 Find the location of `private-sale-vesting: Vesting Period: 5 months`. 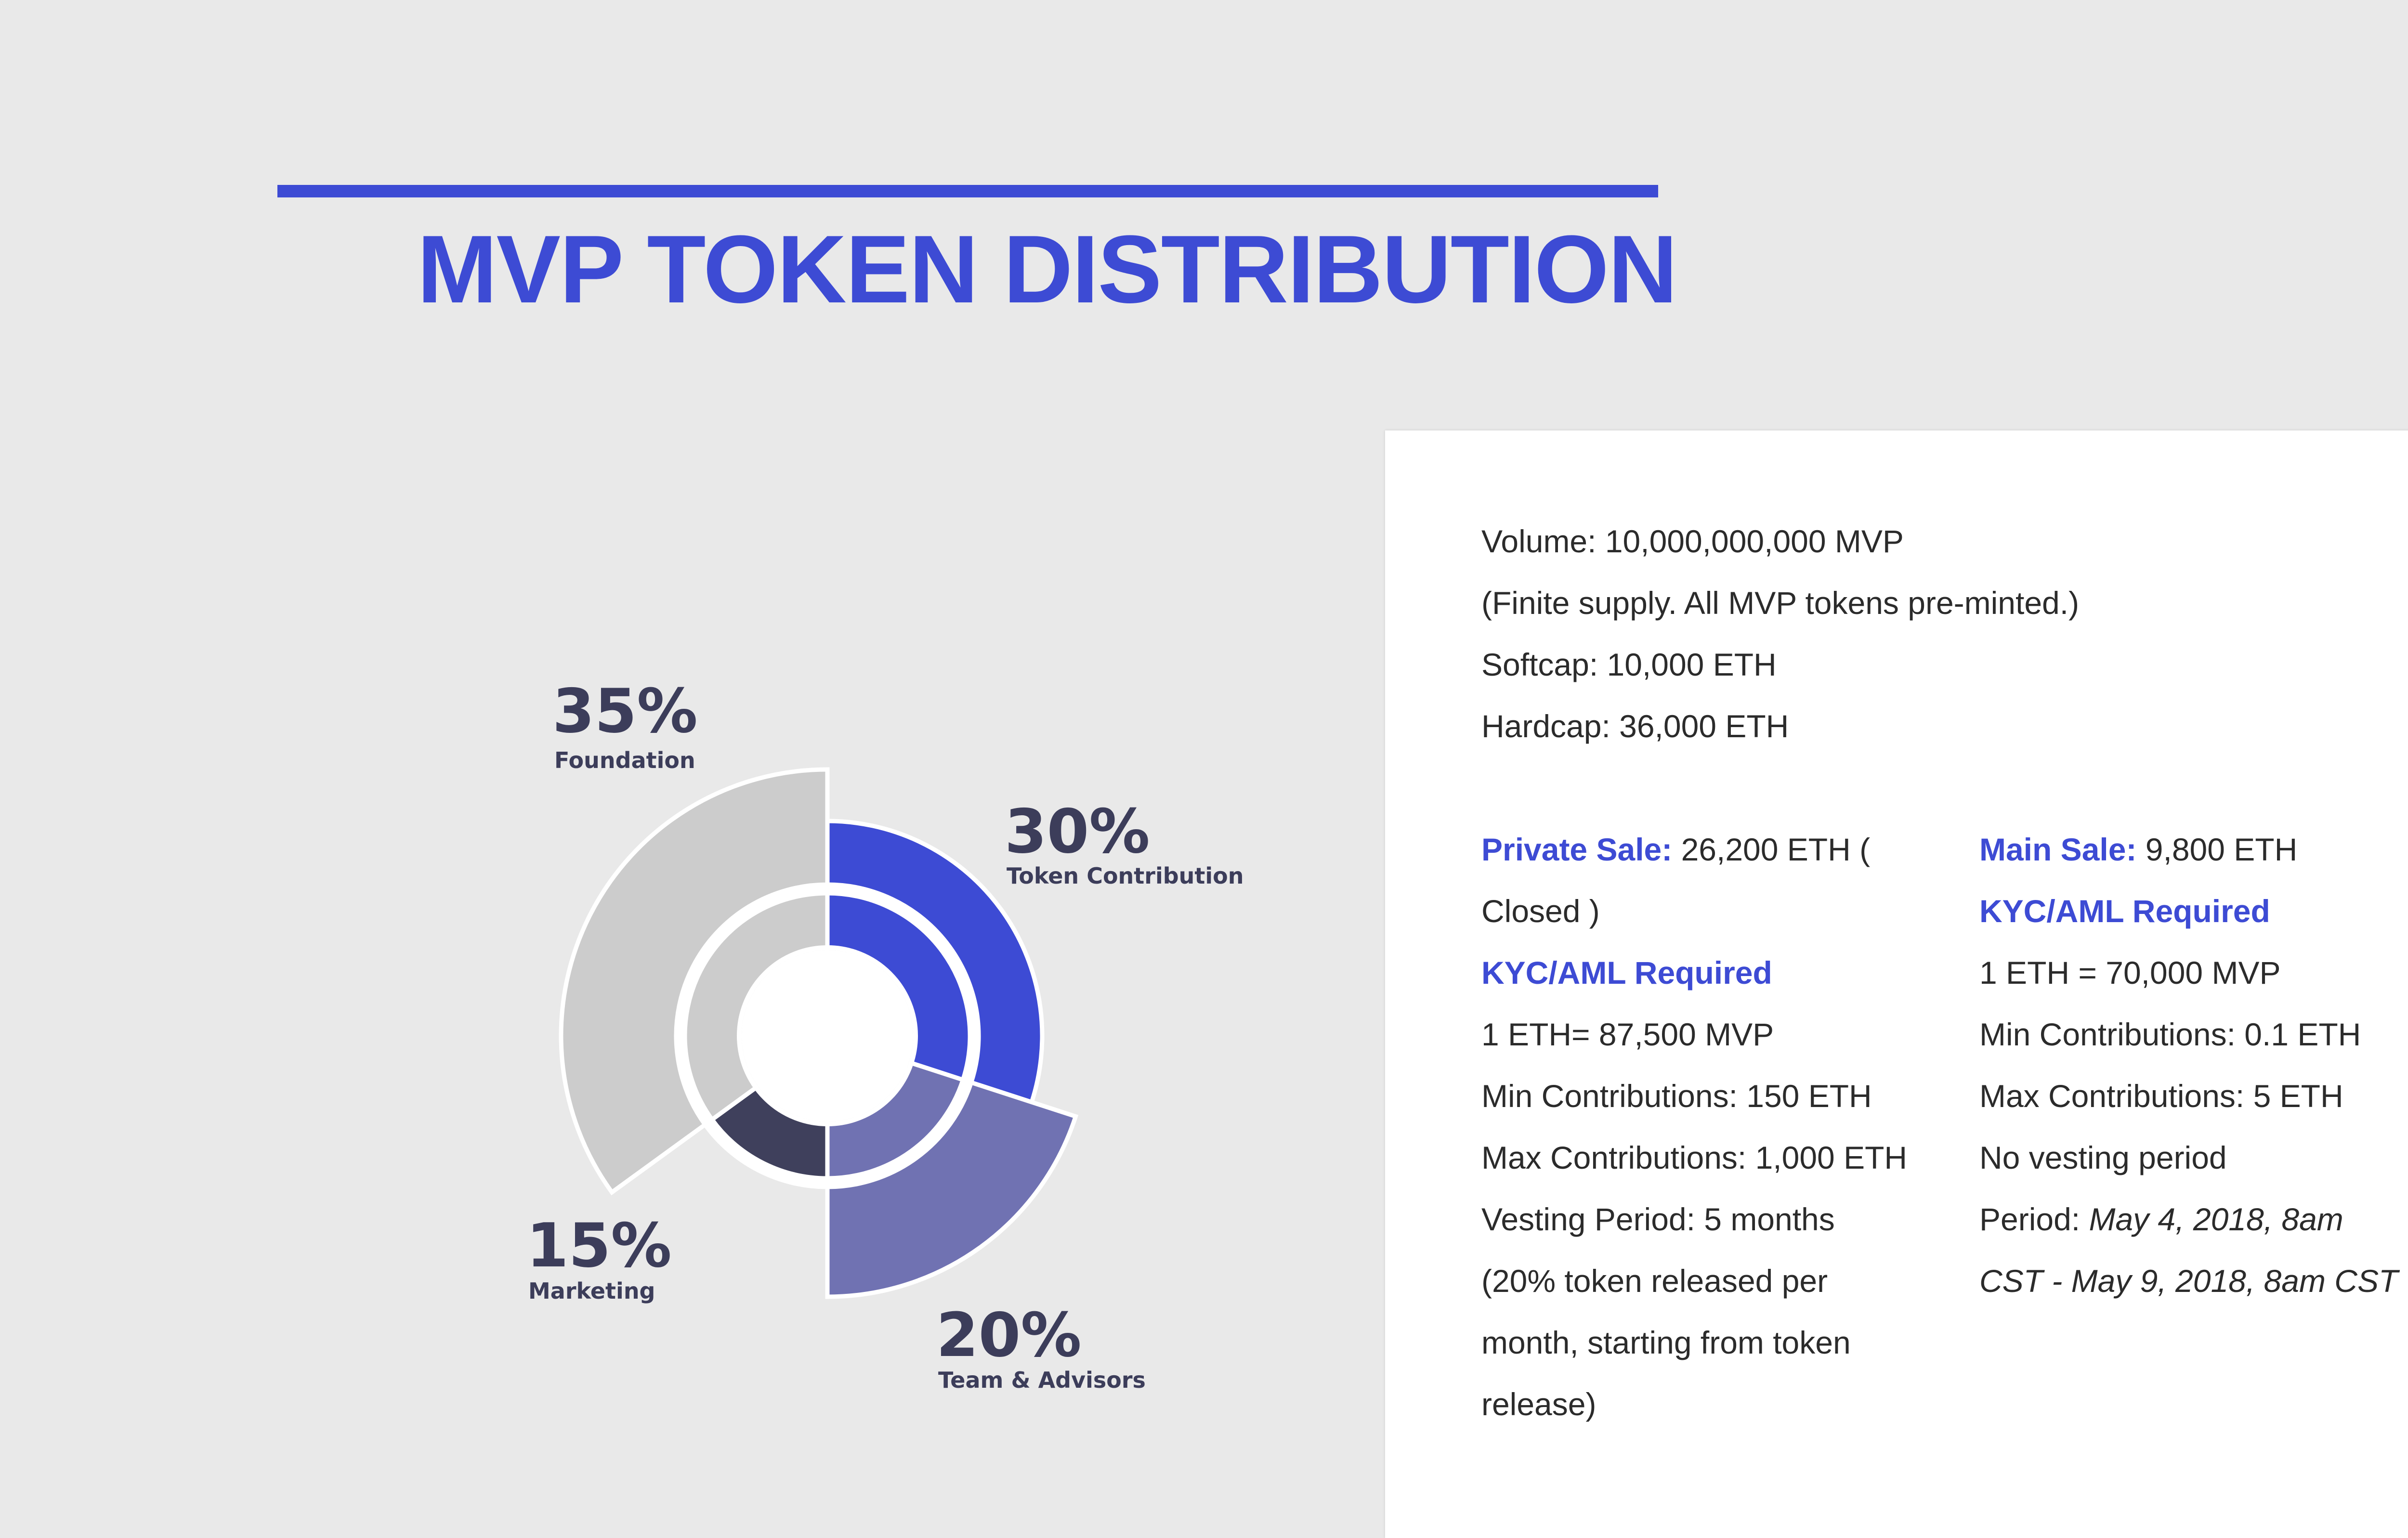

private-sale-vesting: Vesting Period: 5 months is located at coordinates (1658, 1219).